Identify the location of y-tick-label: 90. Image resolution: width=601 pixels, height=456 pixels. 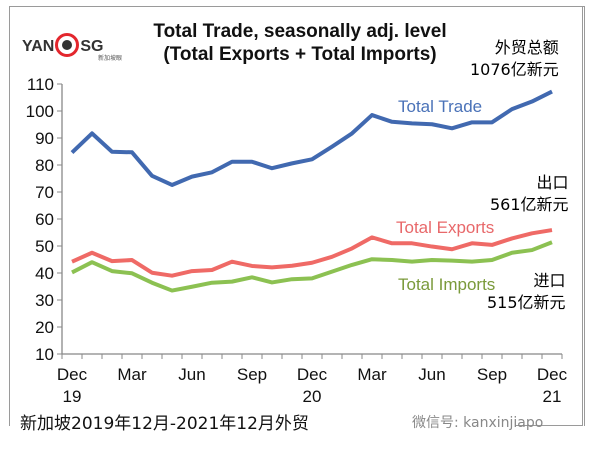
(44, 138).